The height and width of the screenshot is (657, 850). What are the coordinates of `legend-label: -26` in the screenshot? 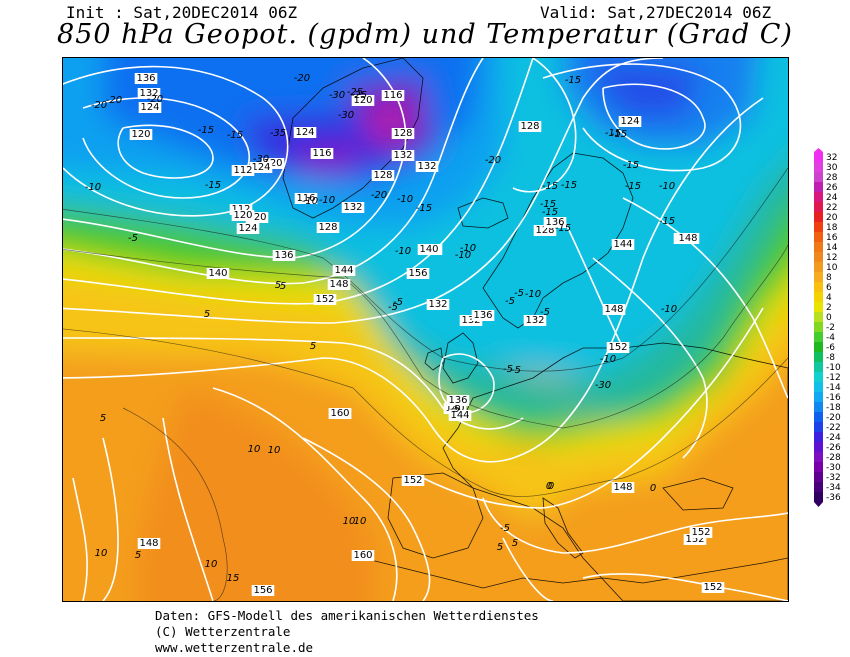 It's located at (833, 448).